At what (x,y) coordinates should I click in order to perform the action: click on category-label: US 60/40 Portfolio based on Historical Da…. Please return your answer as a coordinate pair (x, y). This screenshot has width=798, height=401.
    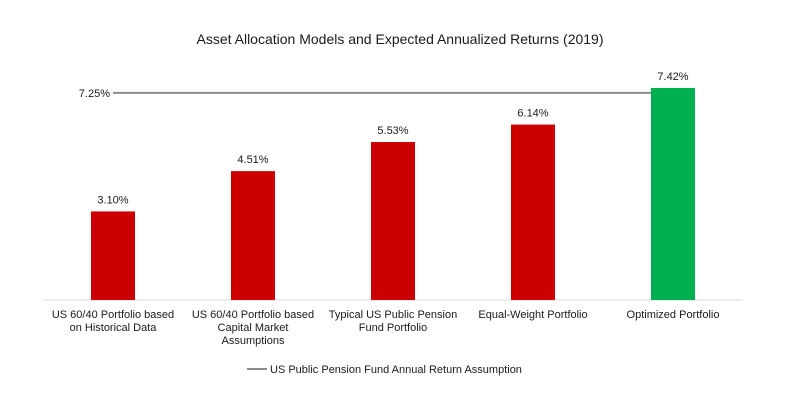
    Looking at the image, I should click on (113, 321).